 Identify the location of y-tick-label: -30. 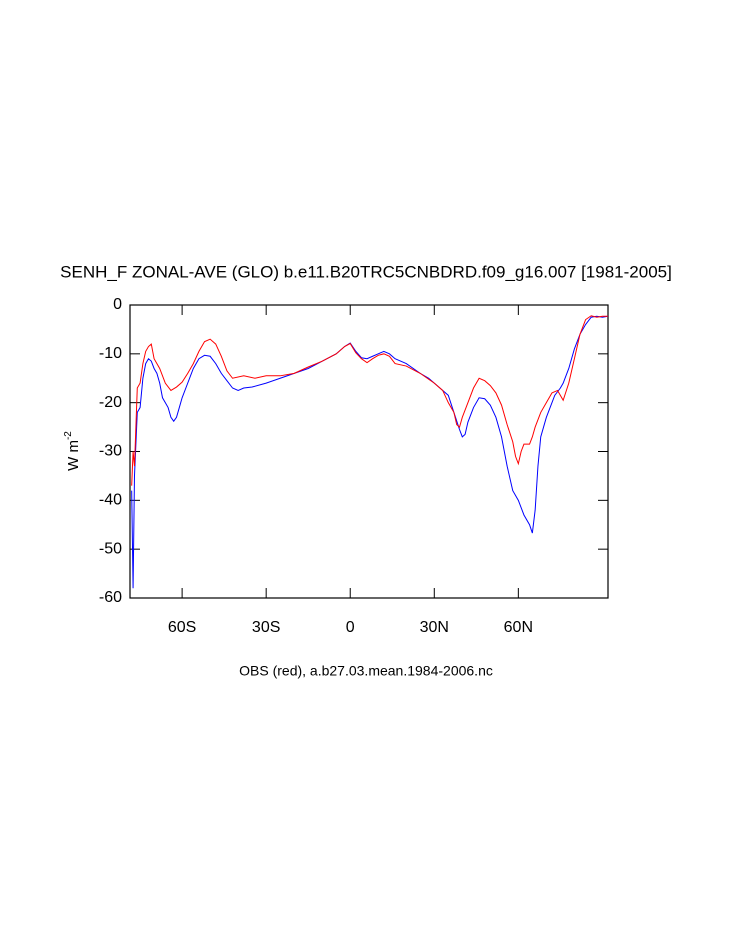
(110, 451).